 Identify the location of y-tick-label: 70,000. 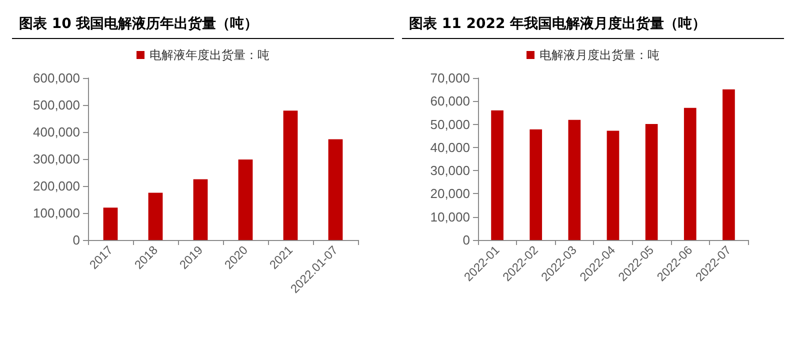
(450, 78).